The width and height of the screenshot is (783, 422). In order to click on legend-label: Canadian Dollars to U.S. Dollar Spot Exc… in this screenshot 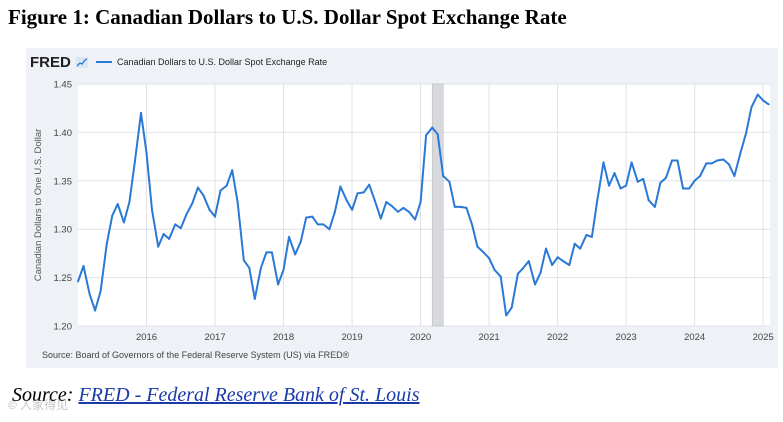, I will do `click(222, 62)`.